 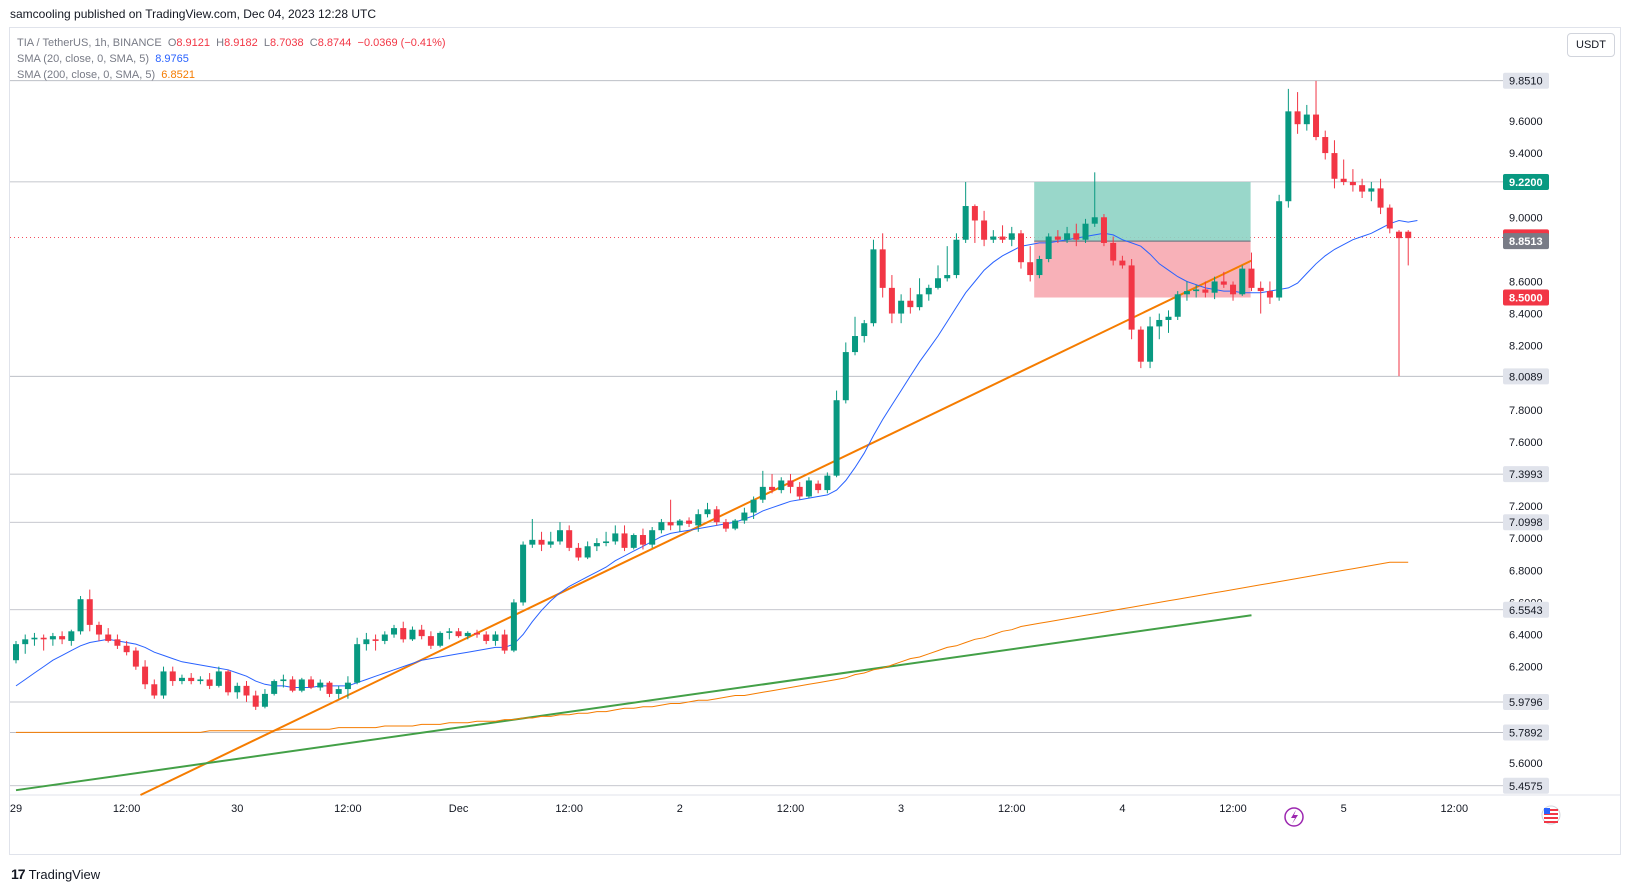 I want to click on lightning-event-icon, so click(x=1294, y=817).